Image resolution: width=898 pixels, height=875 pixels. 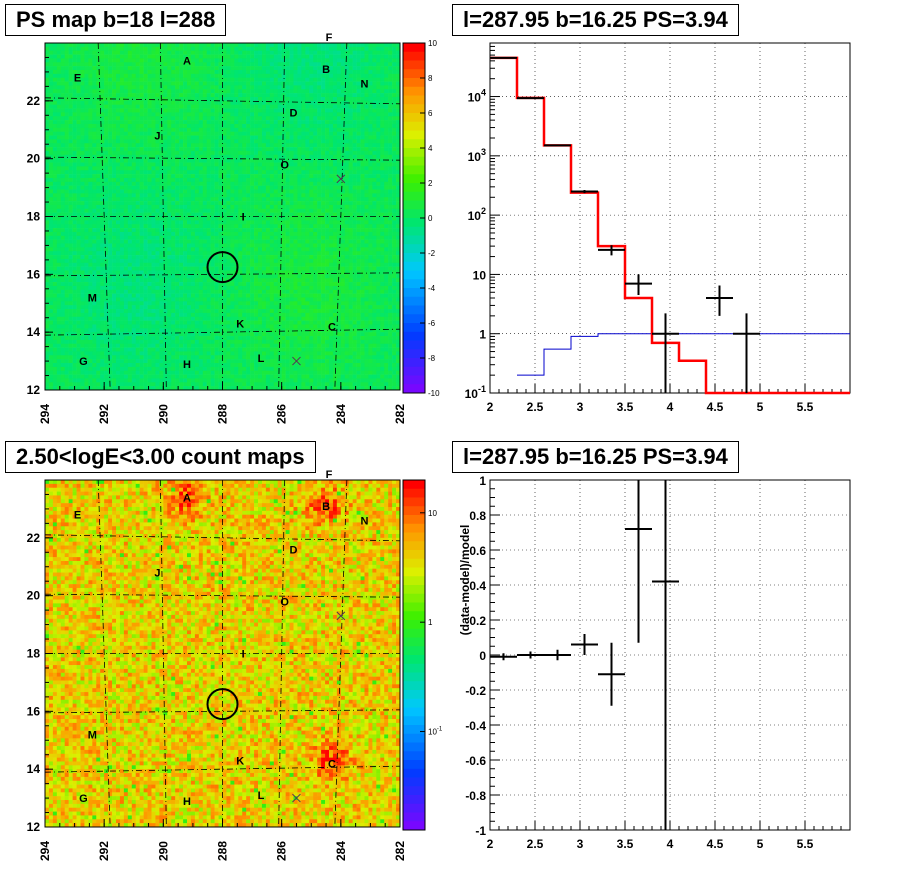 What do you see at coordinates (414, 218) in the screenshot?
I see `psmap-colorbar` at bounding box center [414, 218].